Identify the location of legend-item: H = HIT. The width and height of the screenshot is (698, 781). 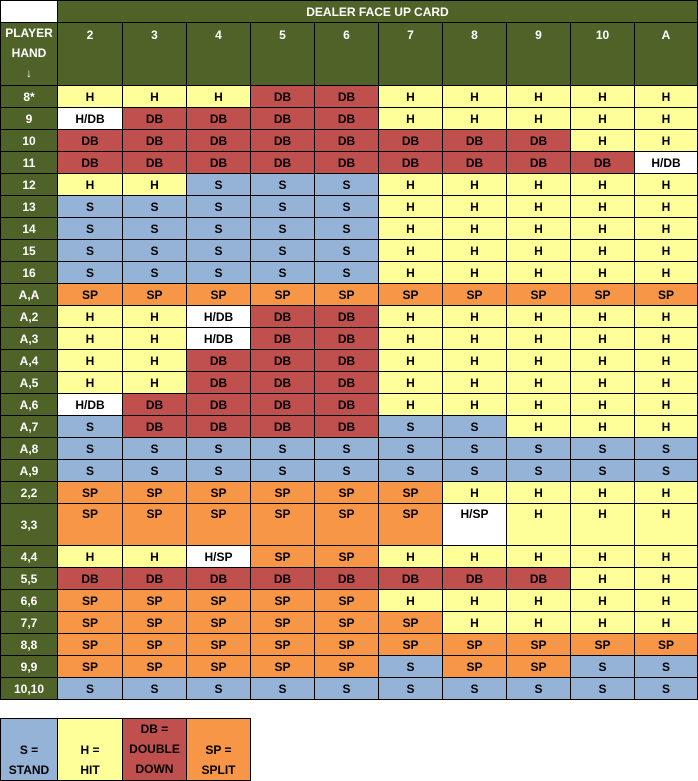
(90, 749).